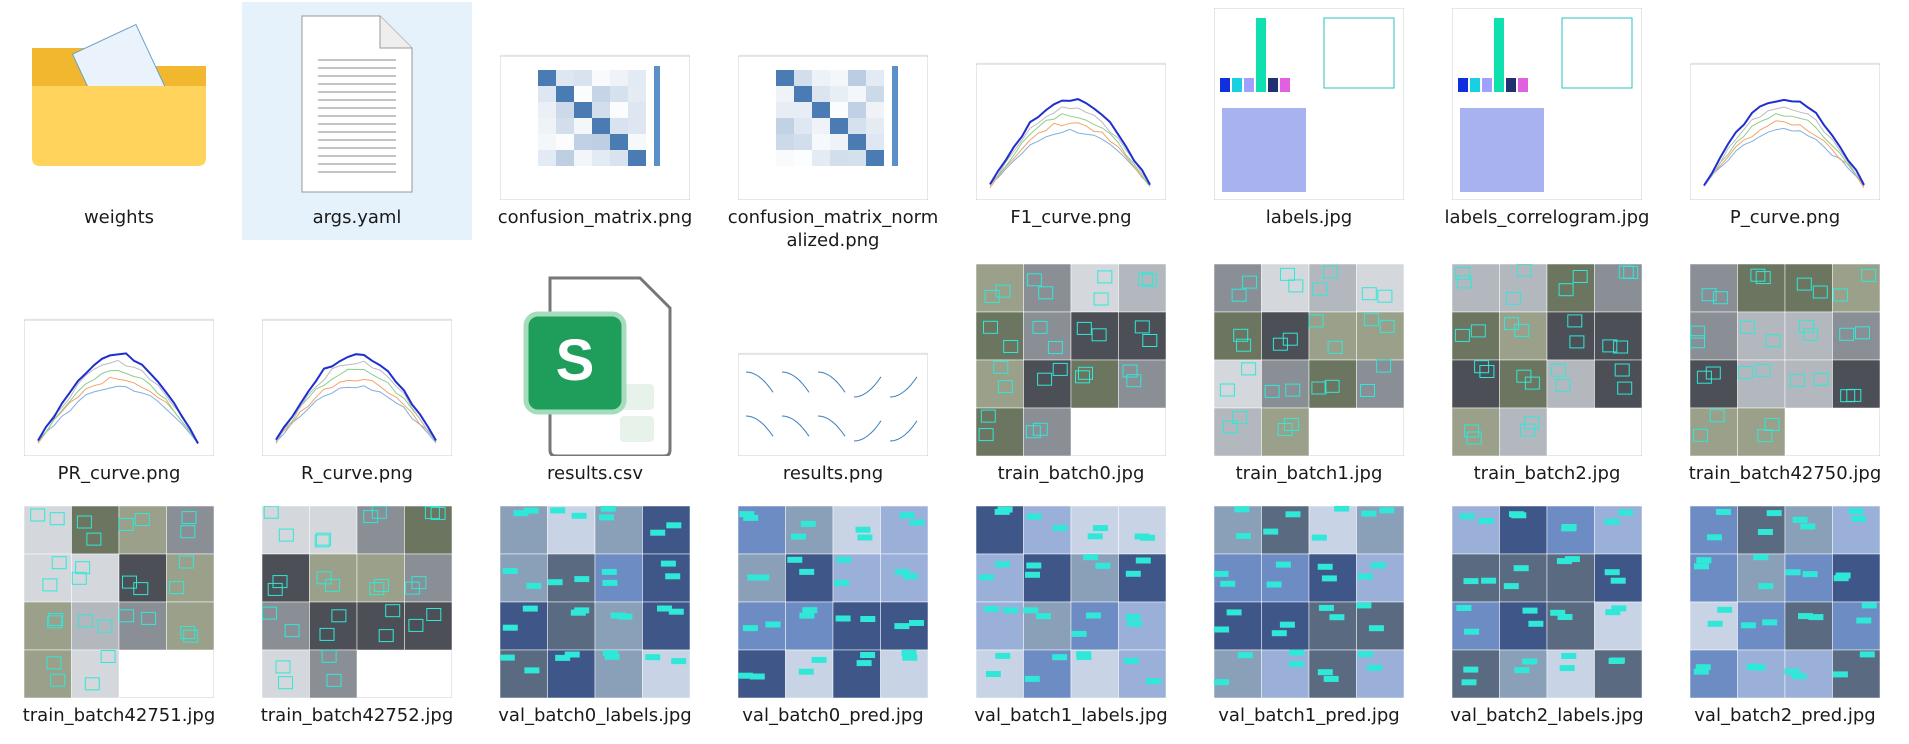 The width and height of the screenshot is (1909, 744). Describe the element at coordinates (1547, 377) in the screenshot. I see `file-item: train_batch2.jpg` at that location.